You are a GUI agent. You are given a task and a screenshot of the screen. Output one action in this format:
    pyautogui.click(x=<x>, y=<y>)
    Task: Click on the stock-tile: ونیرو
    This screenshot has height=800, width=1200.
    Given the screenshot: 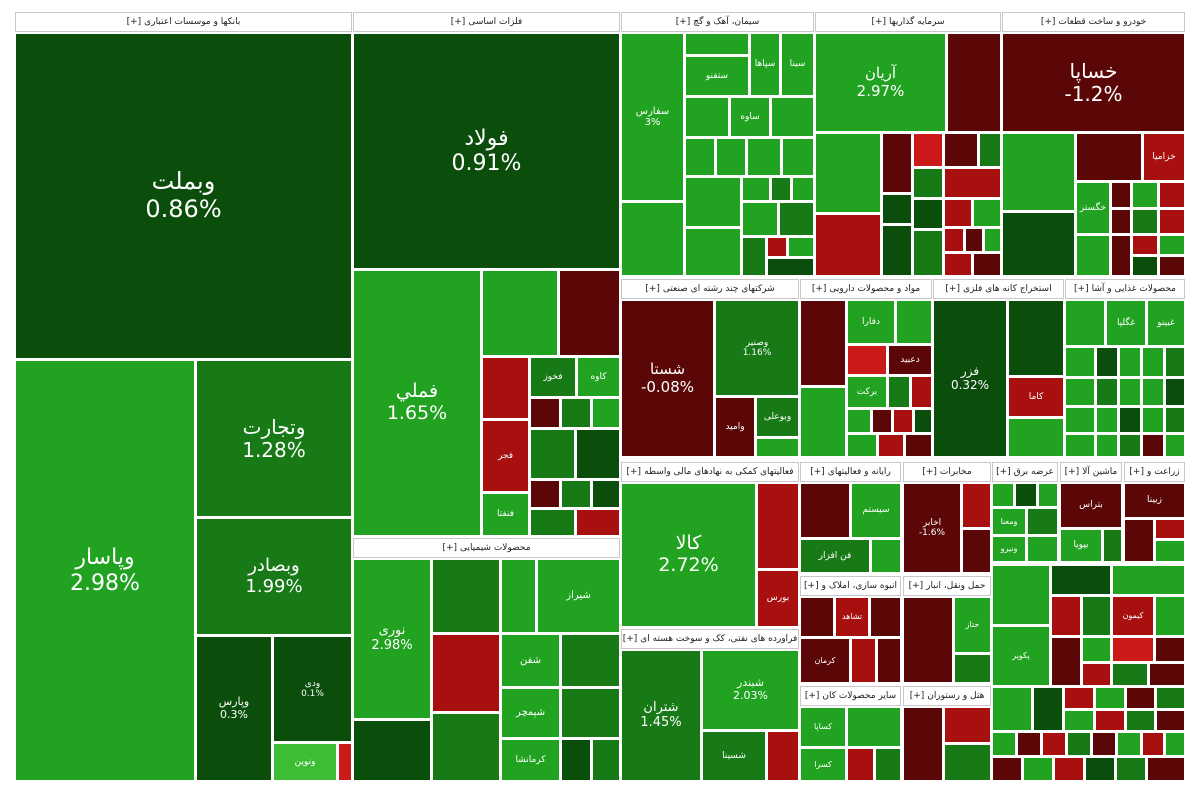 What is the action you would take?
    pyautogui.click(x=1009, y=549)
    